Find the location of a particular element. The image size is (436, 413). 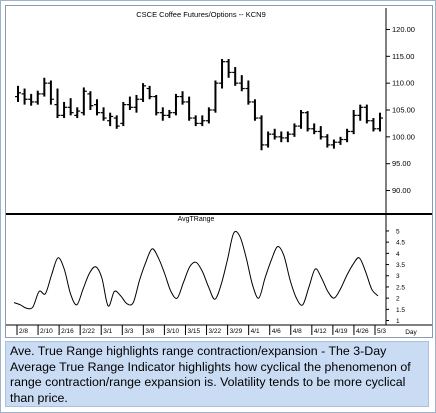

date-tick-label: 4/19 is located at coordinates (341, 331).